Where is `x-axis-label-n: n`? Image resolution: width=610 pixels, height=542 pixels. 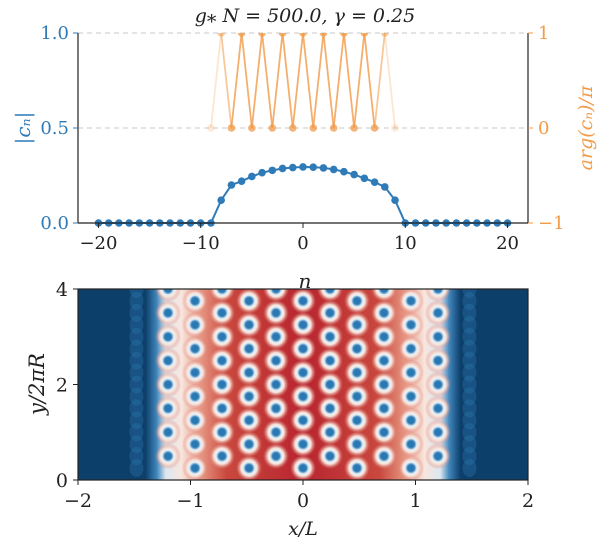
x-axis-label-n: n is located at coordinates (305, 281).